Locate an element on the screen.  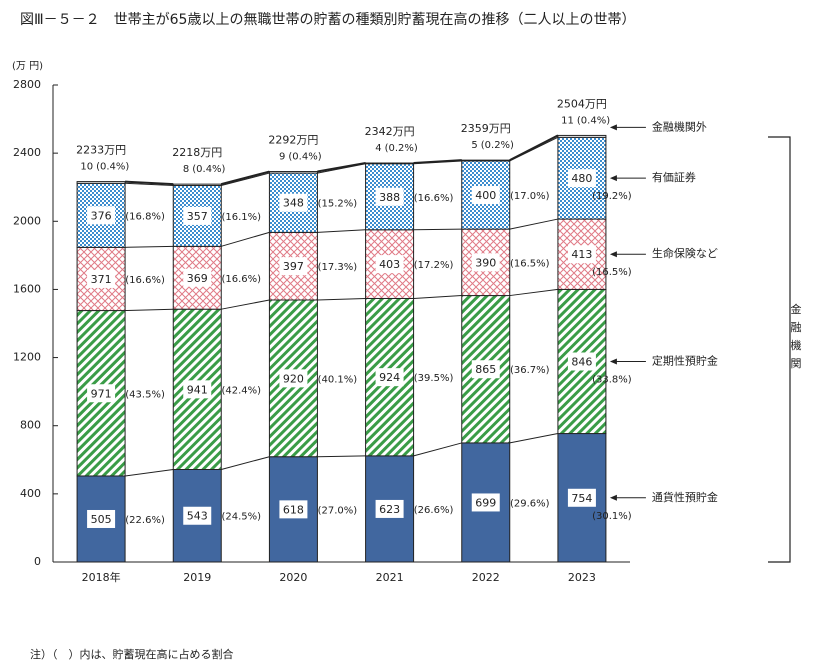
value-label-text: 480 is located at coordinates (581, 178).